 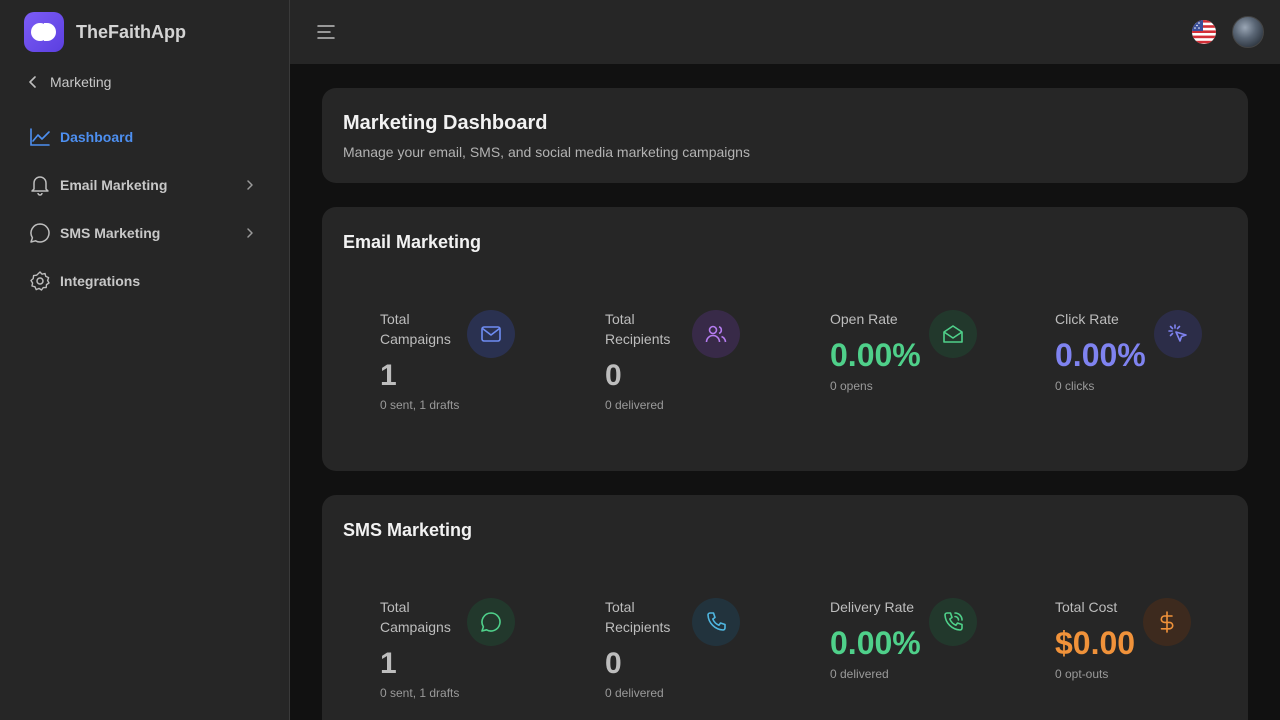 I want to click on stat-sms-delivery-rate: Delivery Rate 0.00% 0 delivered, so click(x=930, y=652).